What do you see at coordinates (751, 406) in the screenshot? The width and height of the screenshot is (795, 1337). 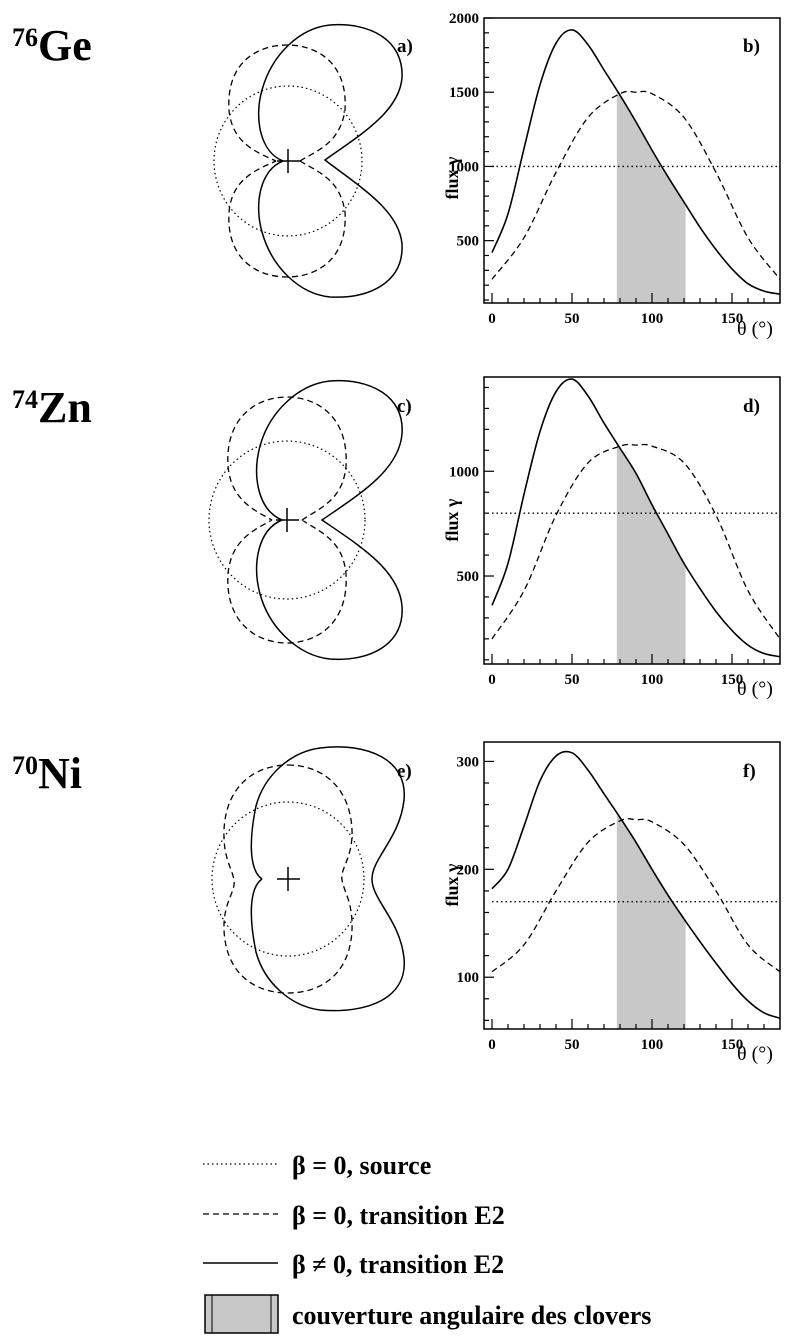 I see `panel-label-d: d)` at bounding box center [751, 406].